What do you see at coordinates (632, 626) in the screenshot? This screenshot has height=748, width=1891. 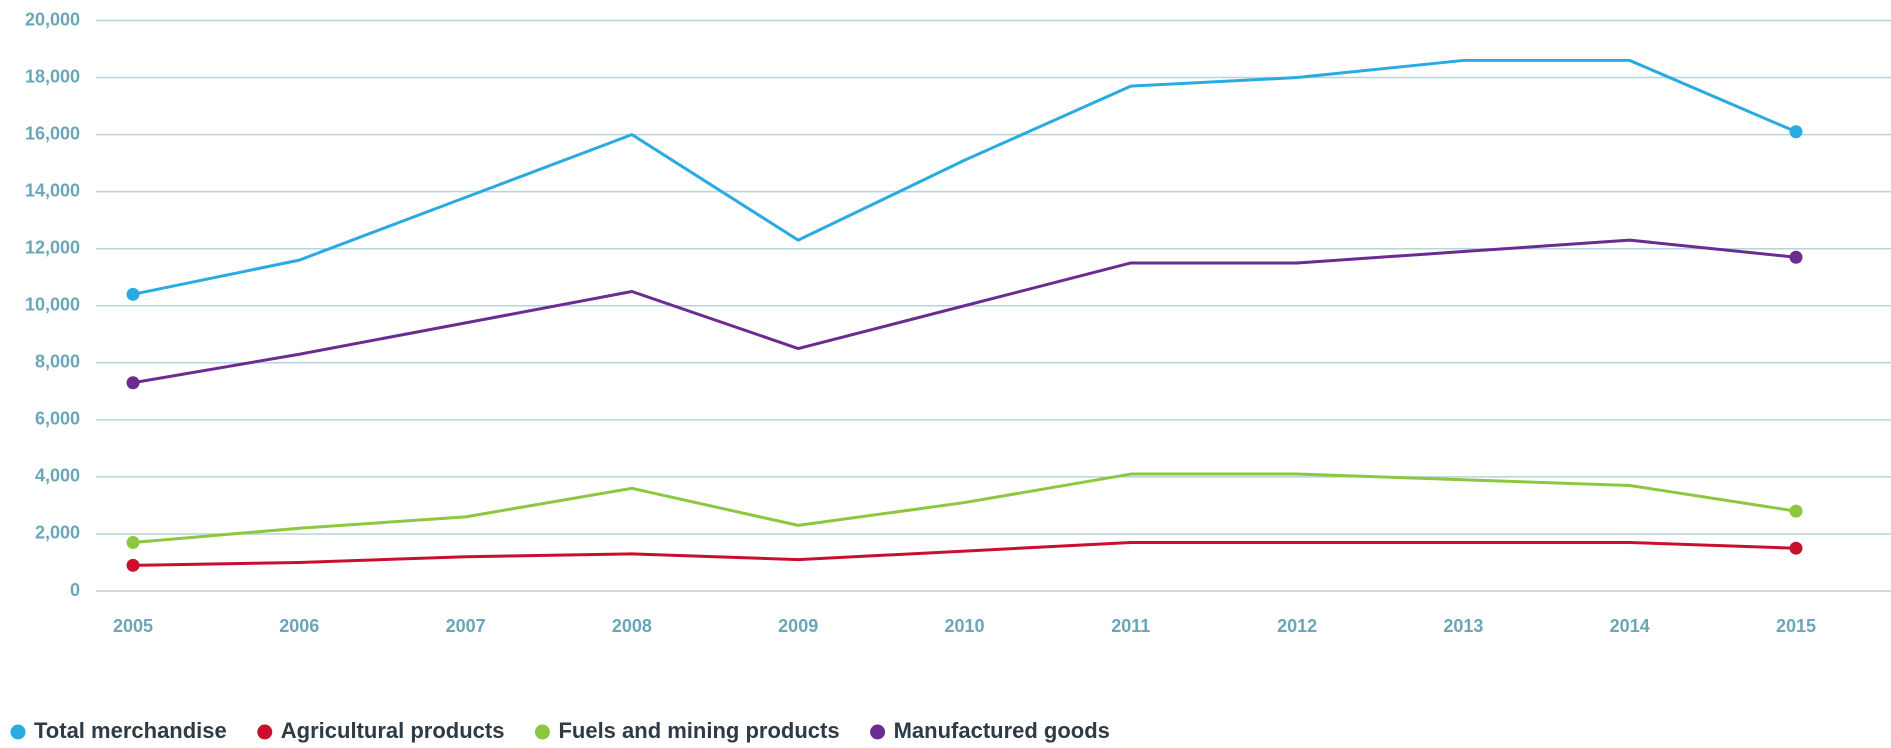 I see `x-tick-label: 2008` at bounding box center [632, 626].